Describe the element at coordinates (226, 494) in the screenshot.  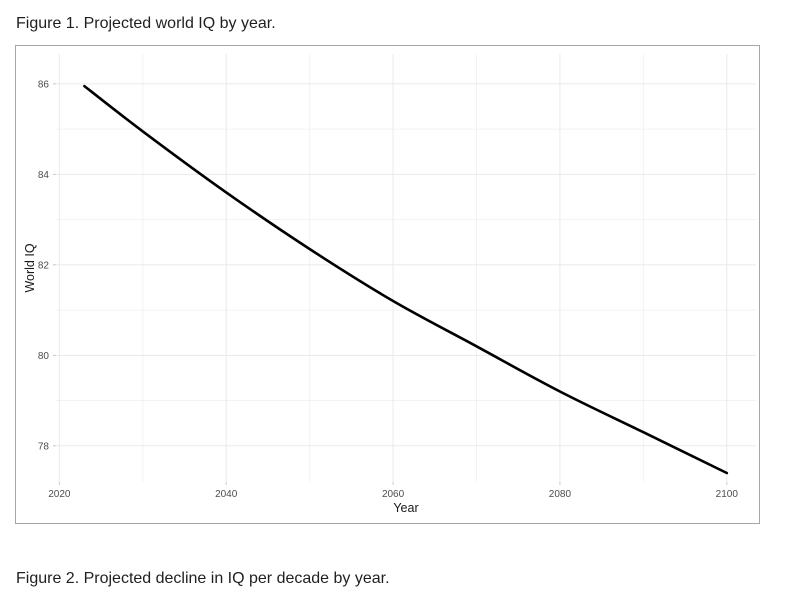
I see `x-tick-label: 2040` at that location.